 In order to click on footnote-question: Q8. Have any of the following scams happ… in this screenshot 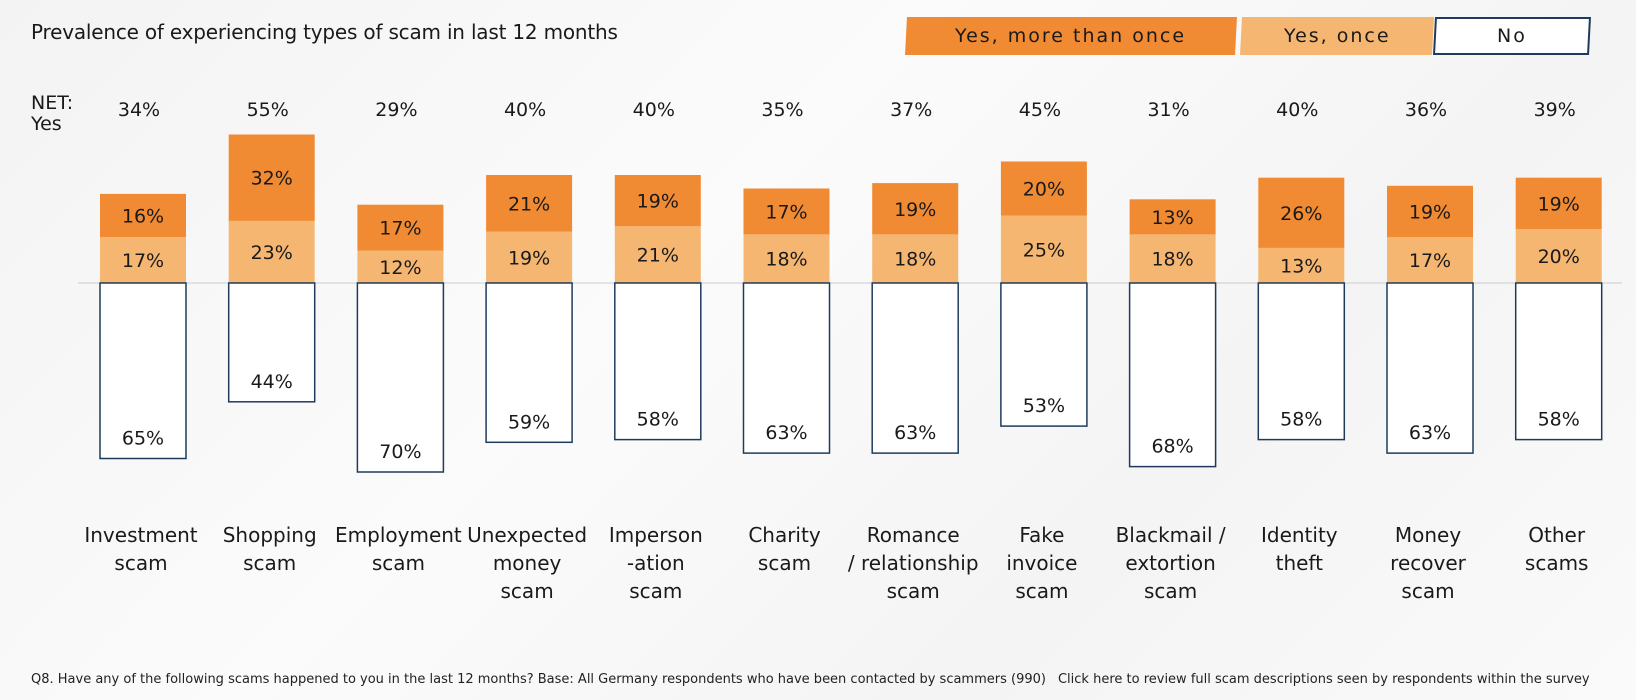, I will do `click(538, 679)`.